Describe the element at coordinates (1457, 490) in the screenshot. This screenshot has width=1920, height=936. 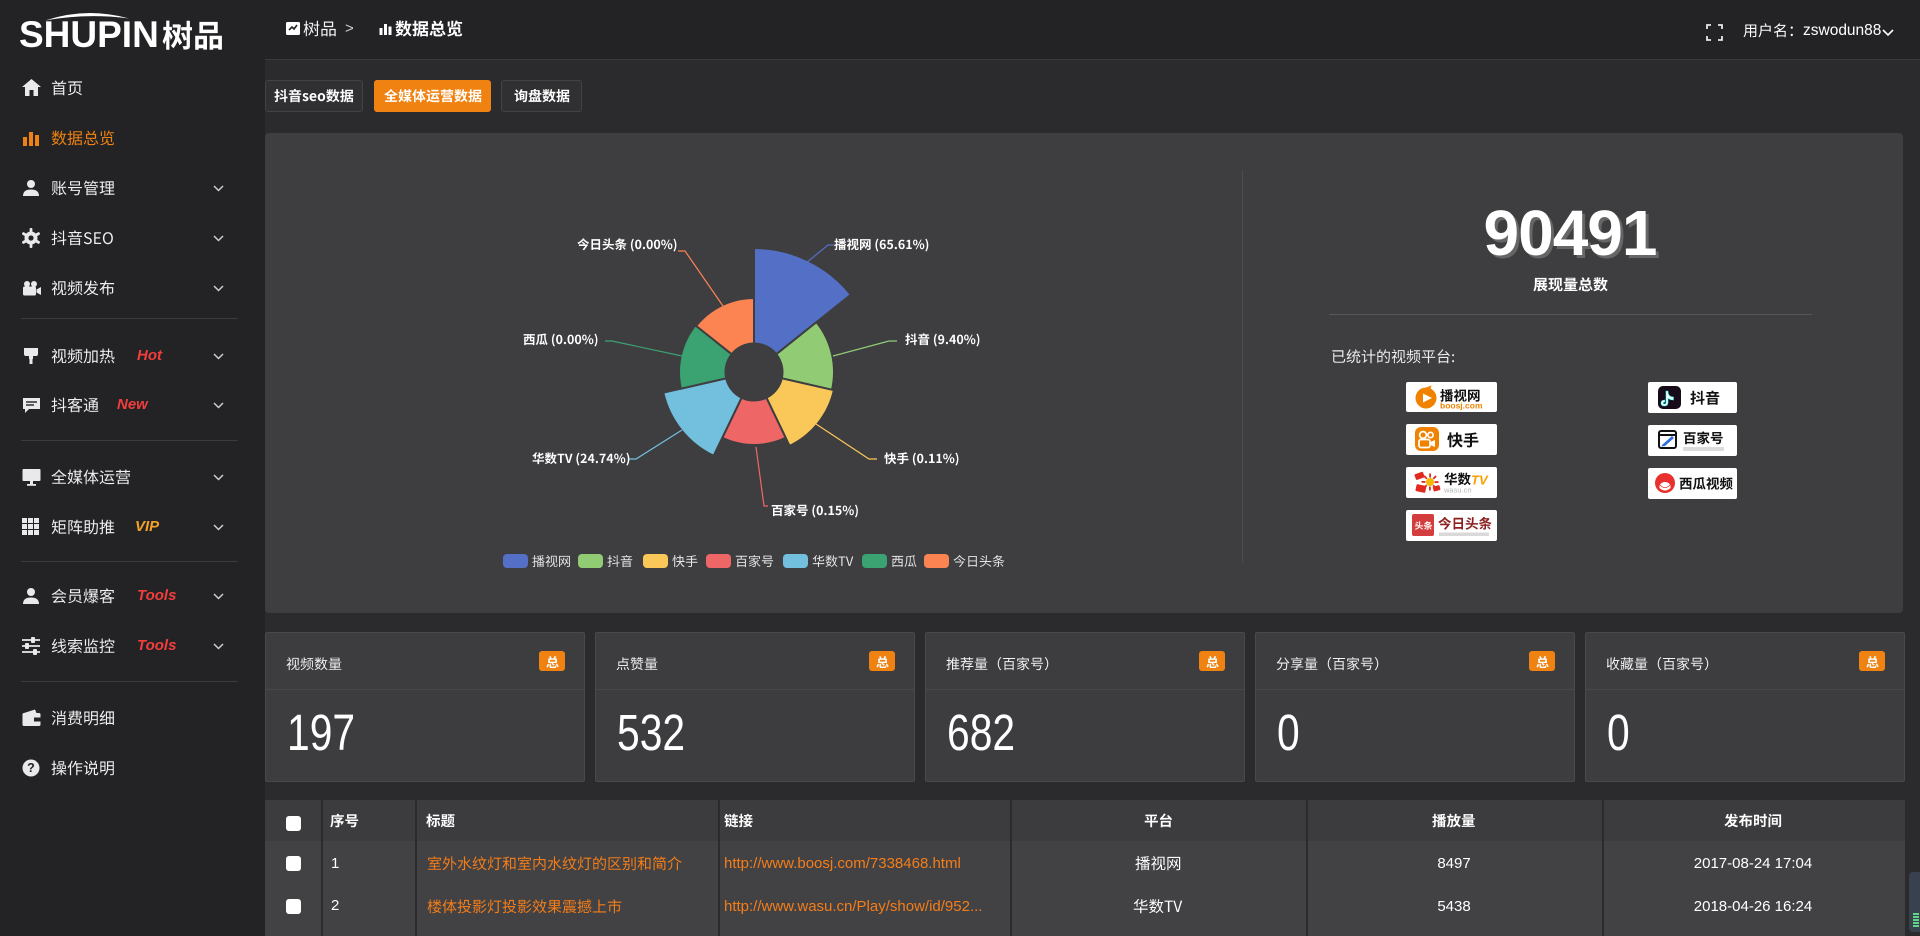
I see `svg-text: wasu.cn` at that location.